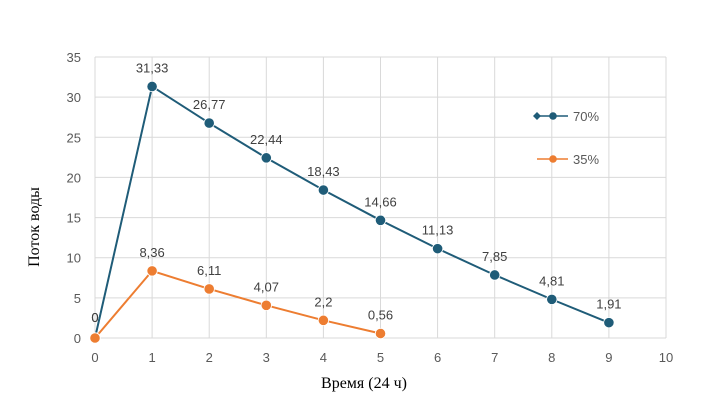 The height and width of the screenshot is (404, 710). I want to click on data-label: 11,13, so click(438, 230).